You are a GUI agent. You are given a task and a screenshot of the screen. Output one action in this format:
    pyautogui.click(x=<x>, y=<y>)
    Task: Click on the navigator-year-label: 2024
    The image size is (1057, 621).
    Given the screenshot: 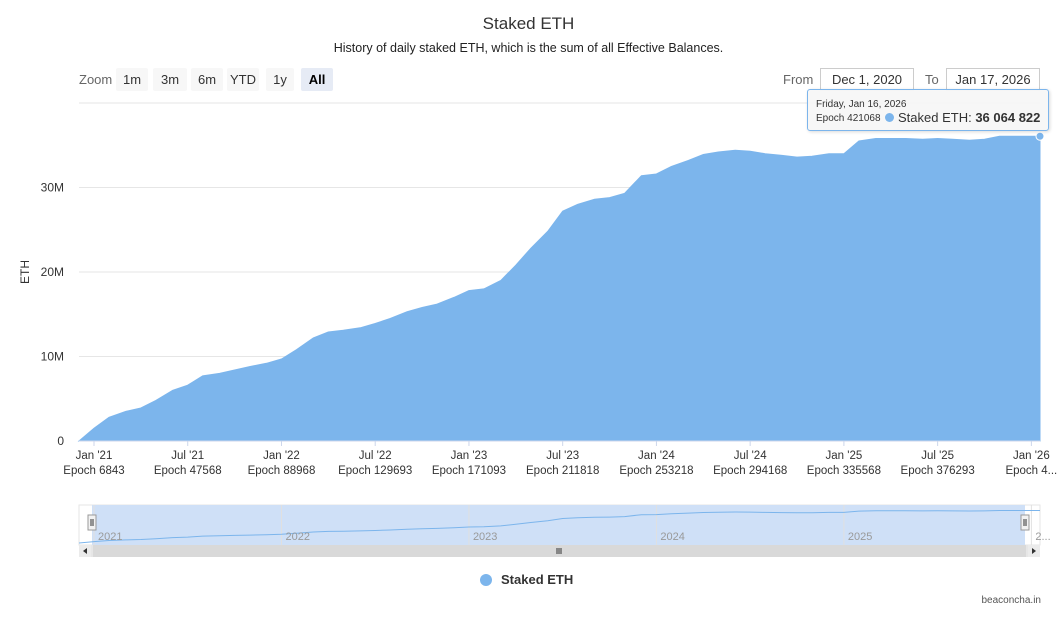 What is the action you would take?
    pyautogui.click(x=672, y=537)
    